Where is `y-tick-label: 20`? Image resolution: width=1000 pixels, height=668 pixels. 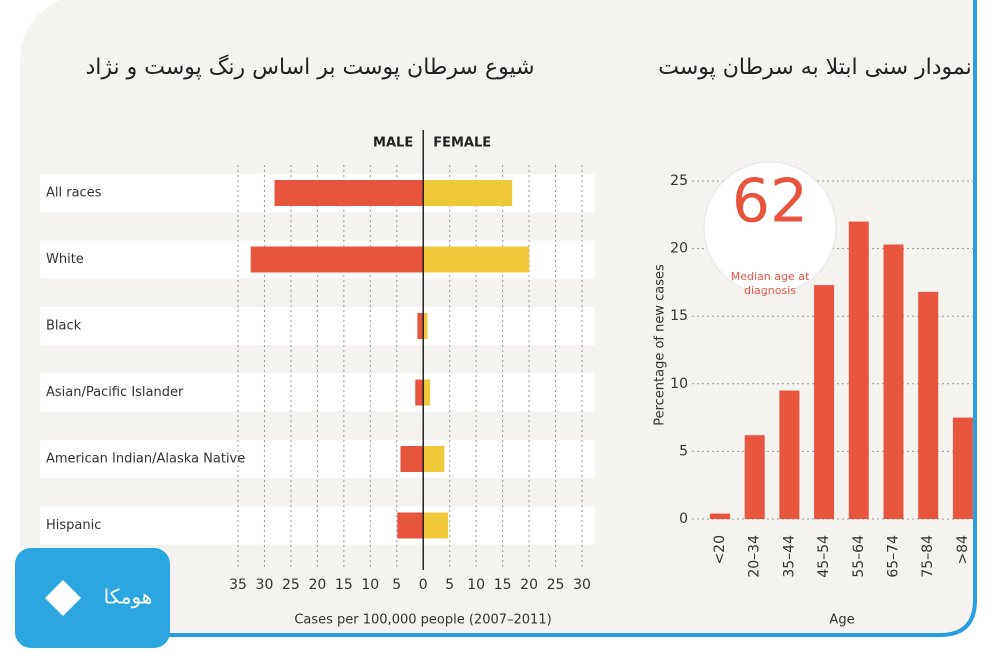
y-tick-label: 20 is located at coordinates (679, 249).